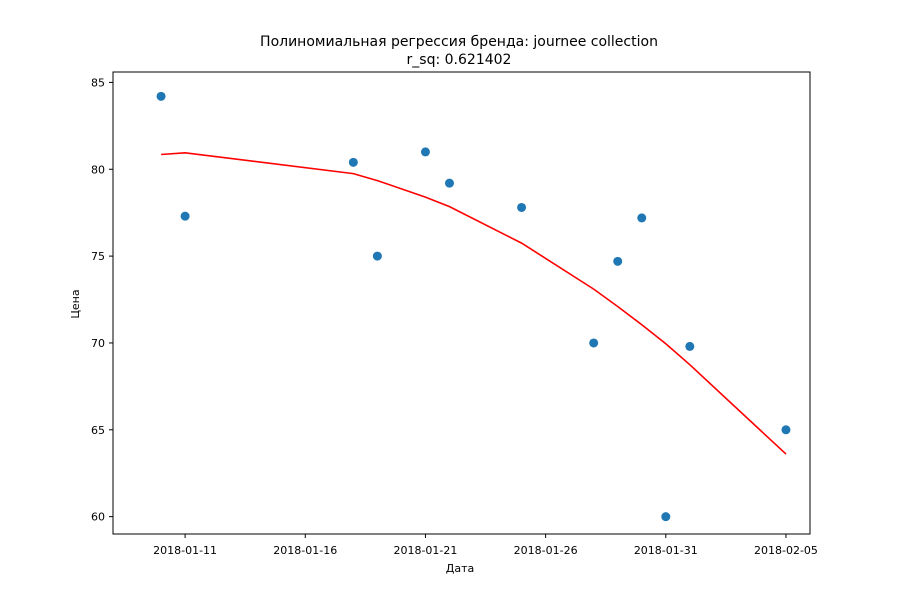  I want to click on y-tick-label: 85, so click(98, 82).